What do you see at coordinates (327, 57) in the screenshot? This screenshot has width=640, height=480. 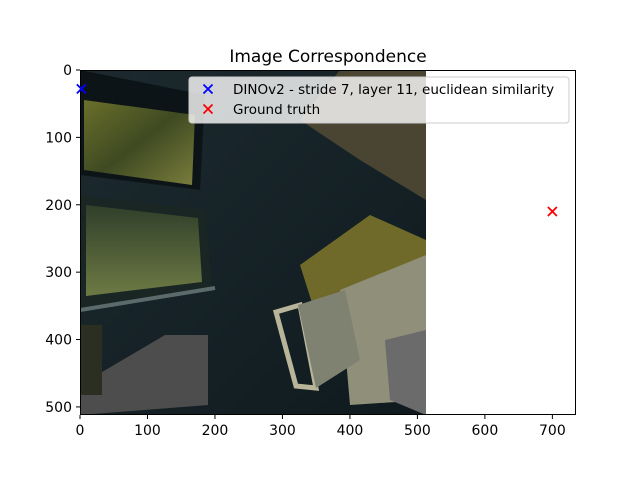 I see `chart-title: Image Correspondence` at bounding box center [327, 57].